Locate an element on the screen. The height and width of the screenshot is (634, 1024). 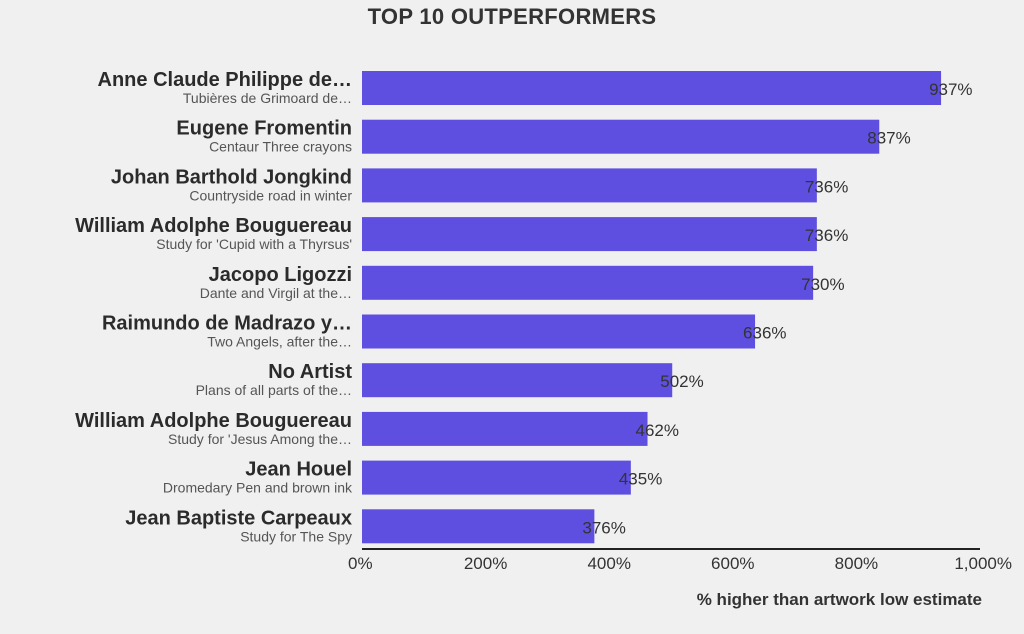
artwork-label: Study for The Spy is located at coordinates (296, 536).